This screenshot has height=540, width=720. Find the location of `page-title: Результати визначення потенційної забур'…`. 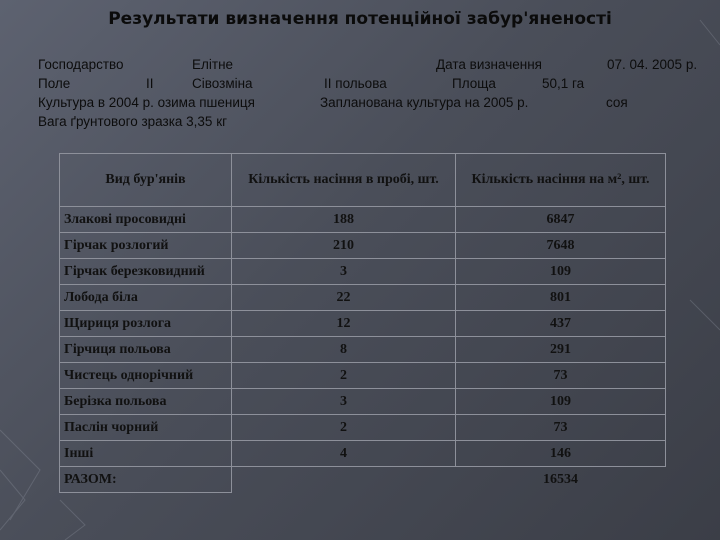

page-title: Результати визначення потенційної забур'… is located at coordinates (360, 19).